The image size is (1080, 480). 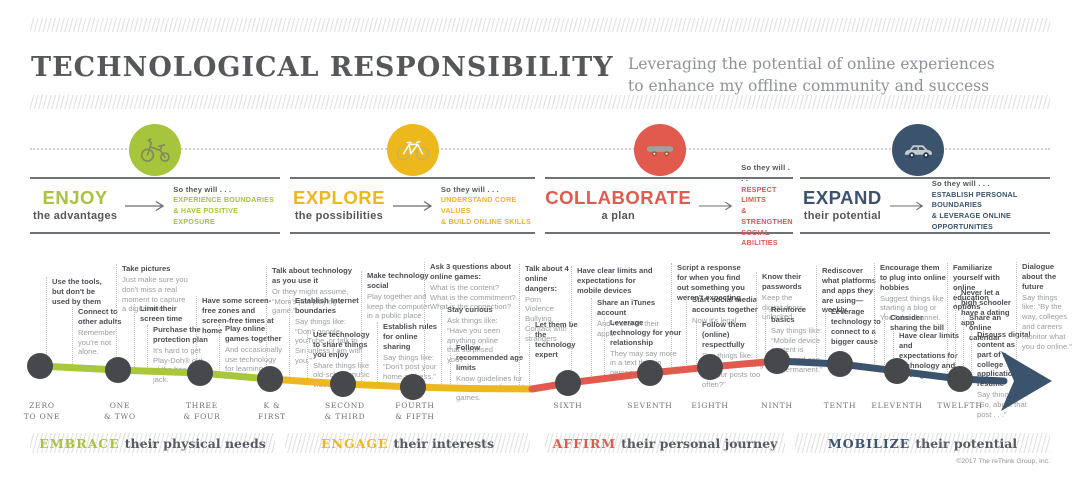 What do you see at coordinates (618, 215) in the screenshot?
I see `section-subtitle: a plan` at bounding box center [618, 215].